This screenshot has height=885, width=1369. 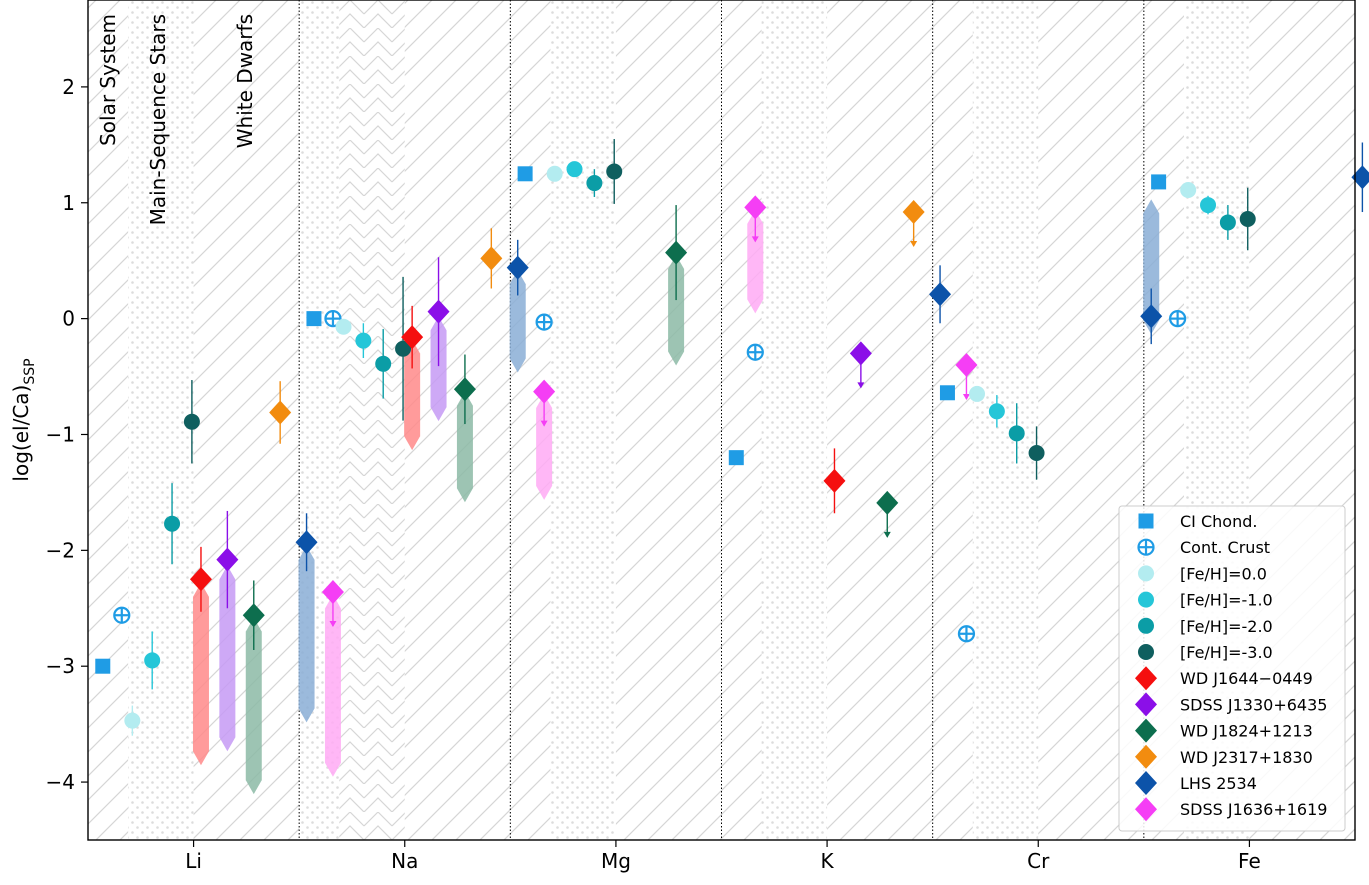 What do you see at coordinates (614, 171) in the screenshot?
I see `marker-fe-h-3-0-mg` at bounding box center [614, 171].